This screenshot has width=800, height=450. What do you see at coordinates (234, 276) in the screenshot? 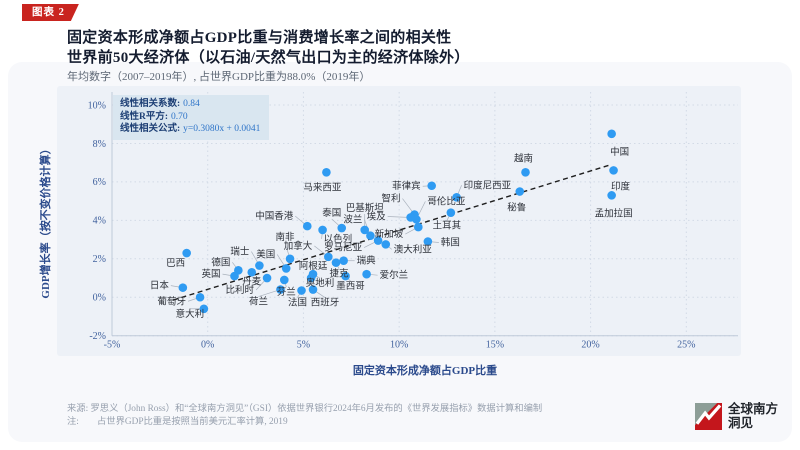
I see `point-英国` at bounding box center [234, 276].